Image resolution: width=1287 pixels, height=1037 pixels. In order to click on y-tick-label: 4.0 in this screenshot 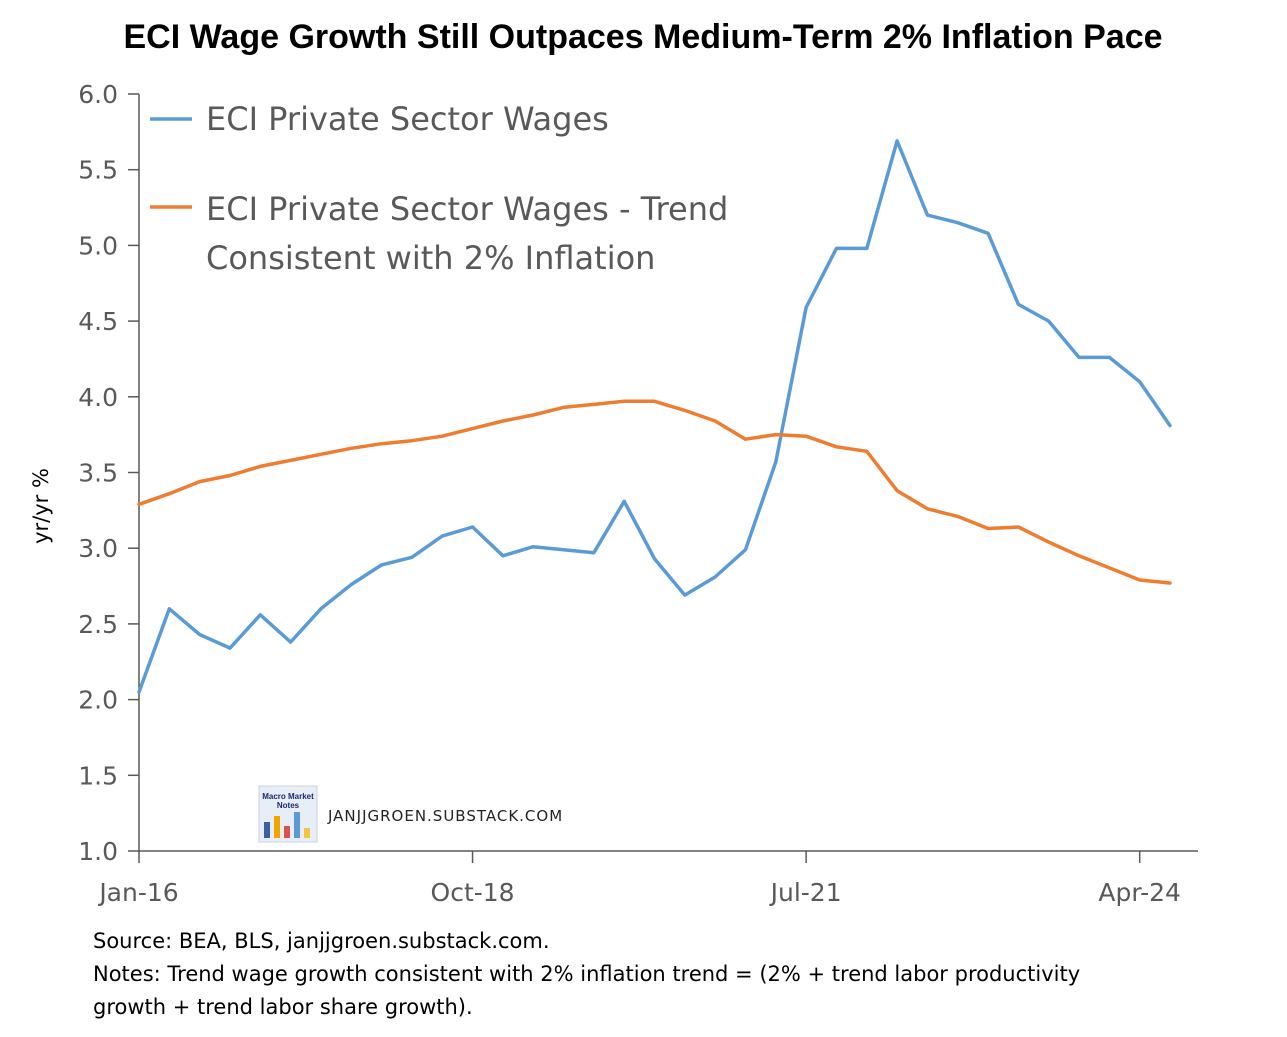, I will do `click(98, 397)`.